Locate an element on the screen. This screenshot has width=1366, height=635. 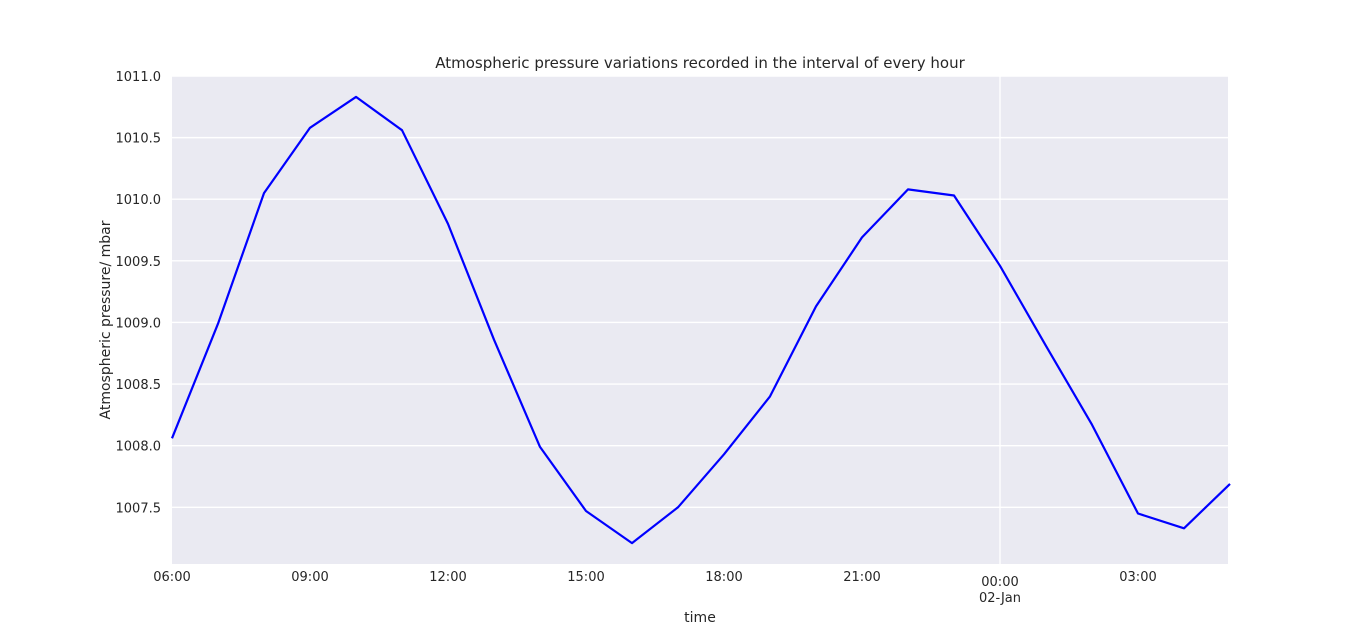
x-tick-label: 12:00 is located at coordinates (447, 577).